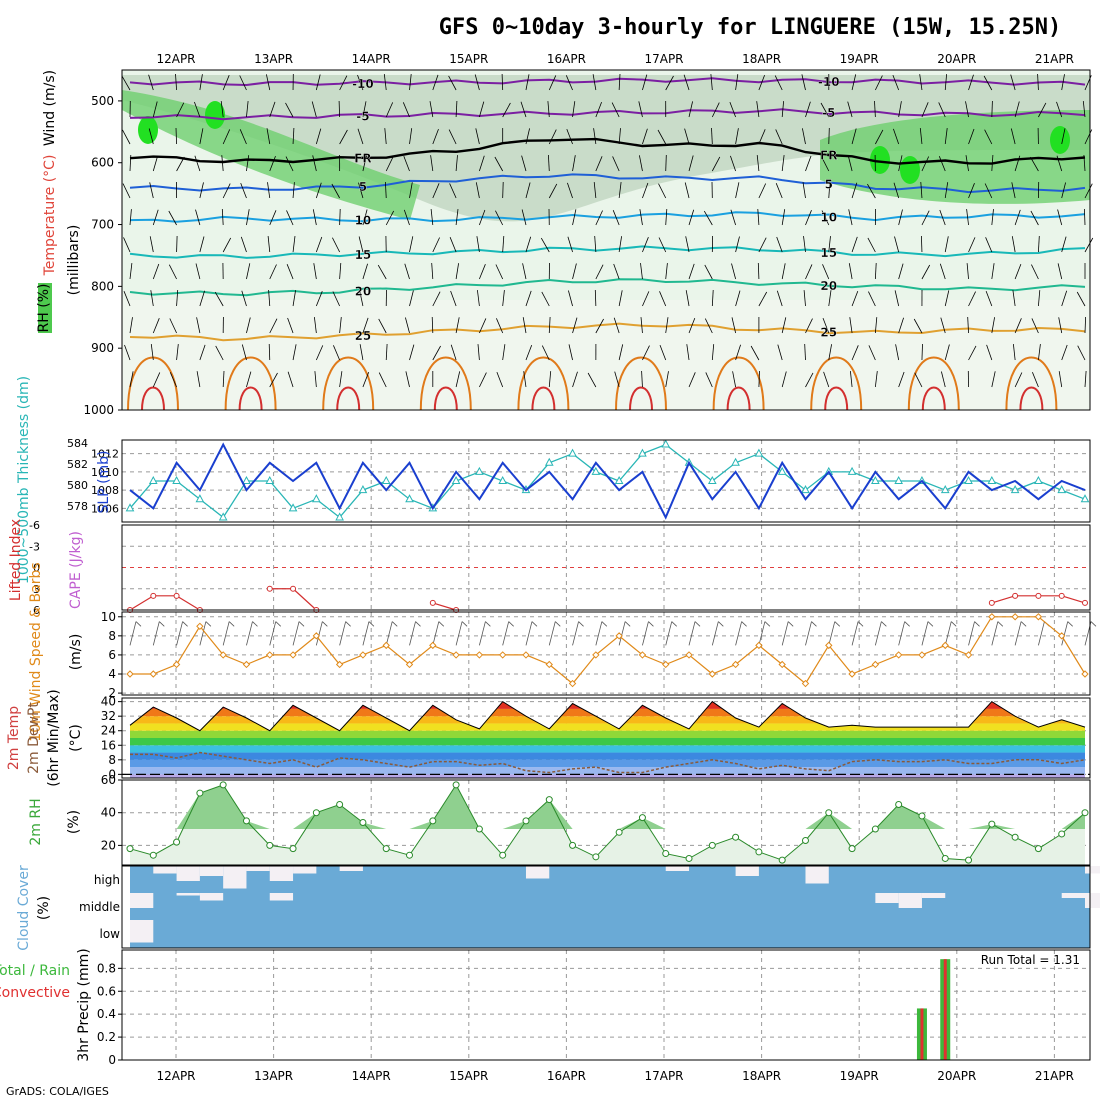 Image resolution: width=1100 pixels, height=1100 pixels. I want to click on temp-band, so click(607, 763).